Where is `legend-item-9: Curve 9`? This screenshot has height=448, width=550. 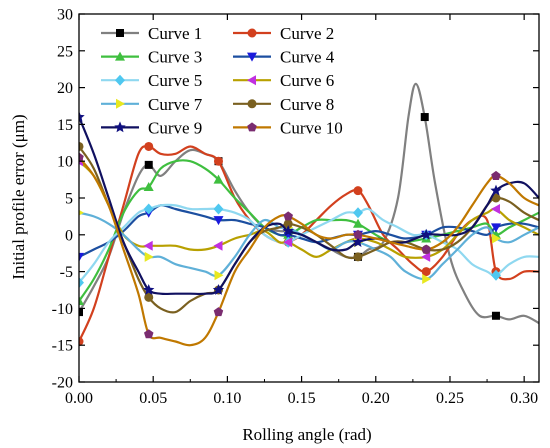 legend-item-9: Curve 9 is located at coordinates (151, 127).